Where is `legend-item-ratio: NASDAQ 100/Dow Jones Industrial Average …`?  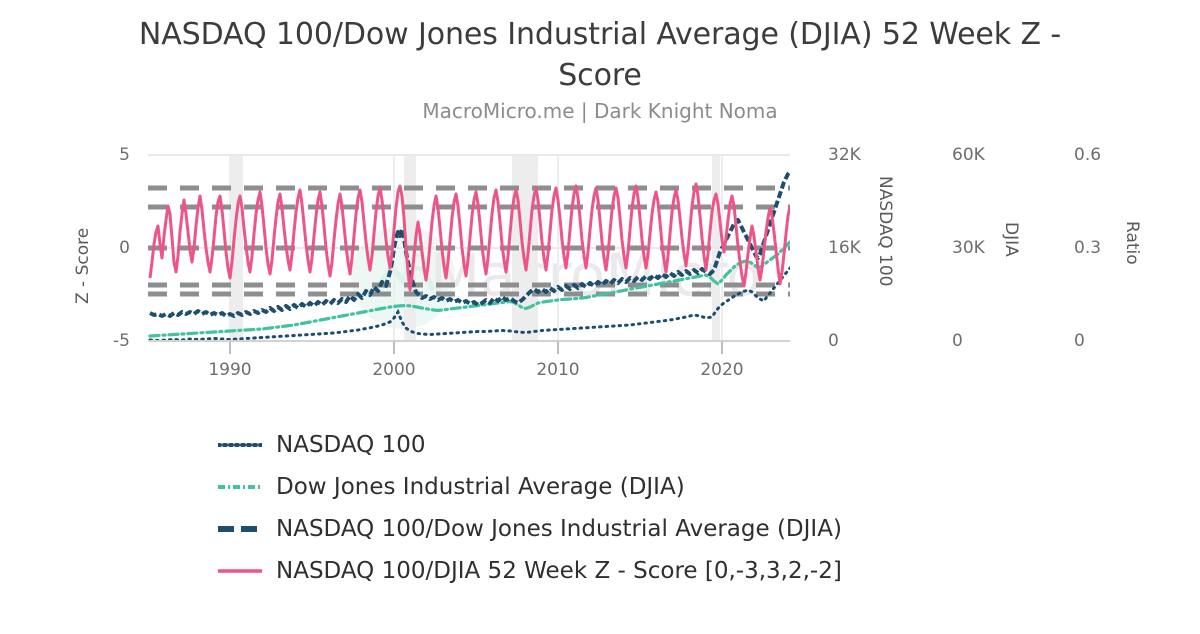 legend-item-ratio: NASDAQ 100/Dow Jones Industrial Average … is located at coordinates (648, 529).